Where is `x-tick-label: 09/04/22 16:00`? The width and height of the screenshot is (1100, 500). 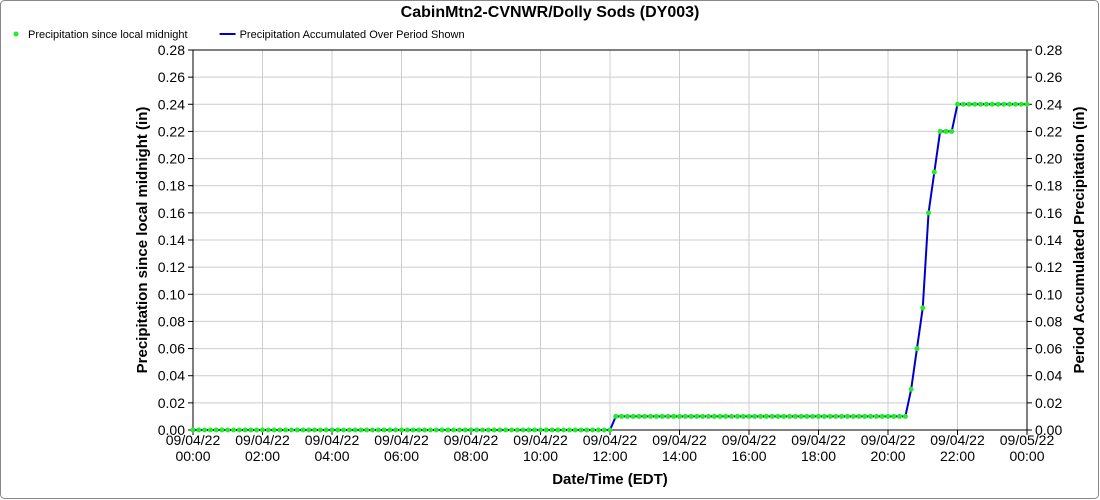 x-tick-label: 09/04/22 16:00 is located at coordinates (749, 448).